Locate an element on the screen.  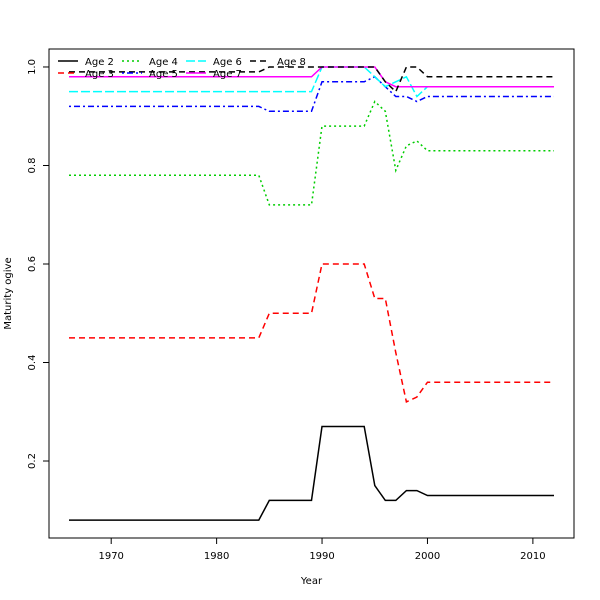
y-axis: 0.2 0.4 0.6 0.8 1.0 is located at coordinates (38, 264).